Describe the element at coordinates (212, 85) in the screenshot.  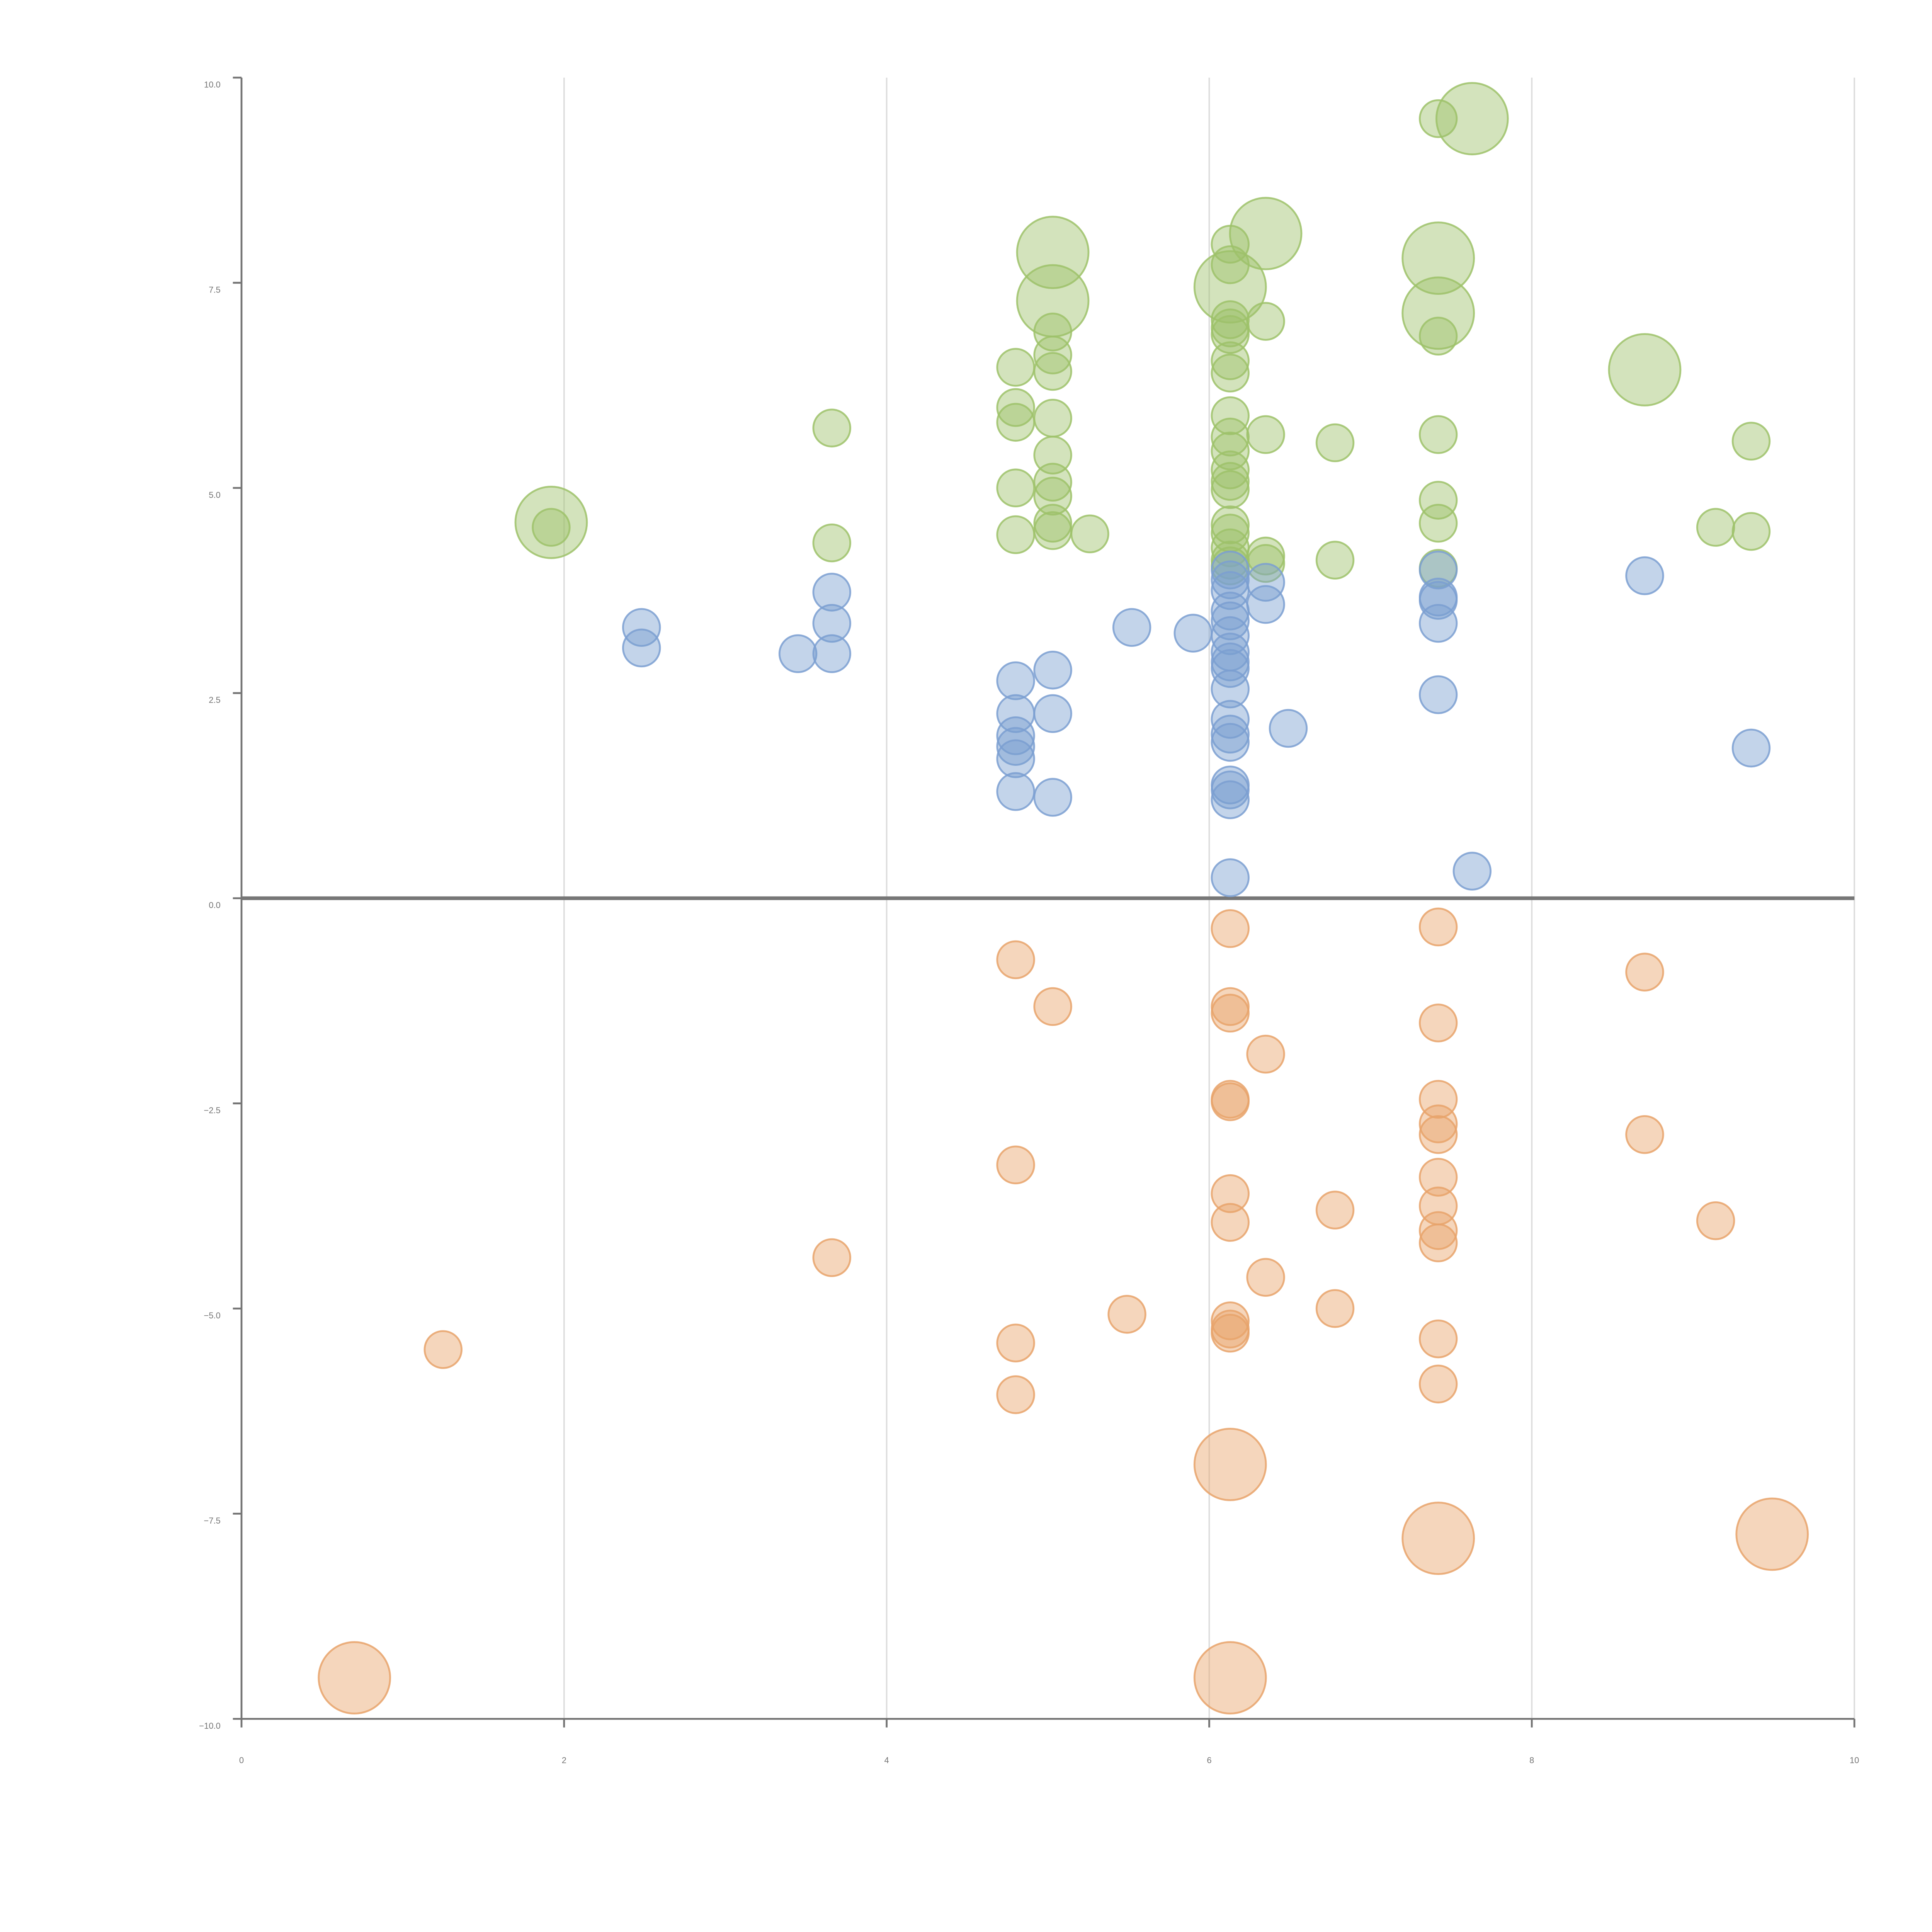
I see `y-tick-label: 10.0` at that location.